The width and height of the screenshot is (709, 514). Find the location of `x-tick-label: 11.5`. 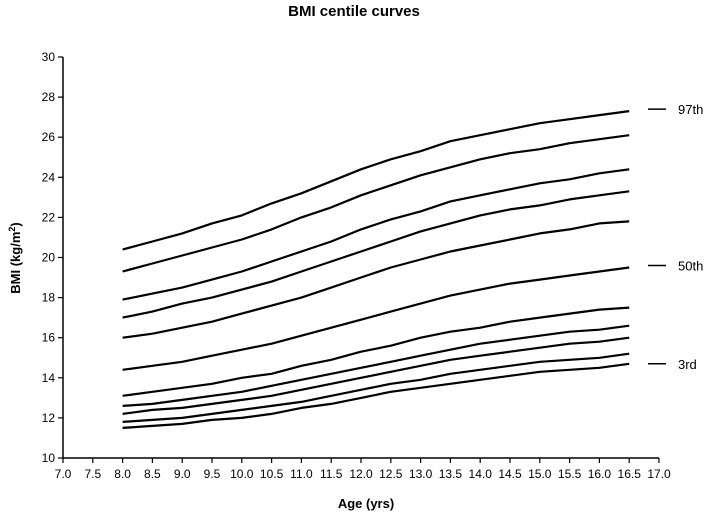

x-tick-label: 11.5 is located at coordinates (331, 474).